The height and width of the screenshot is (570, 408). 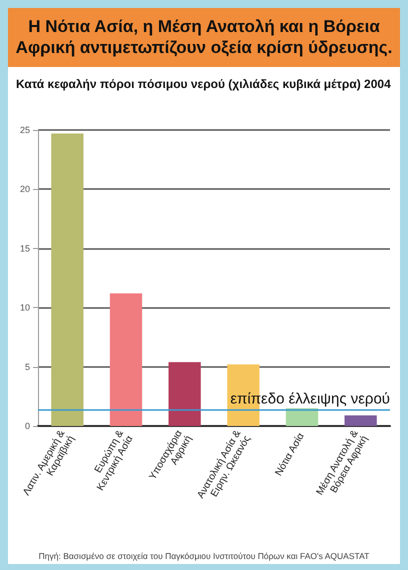 What do you see at coordinates (25, 189) in the screenshot?
I see `y-tick-label: 20` at bounding box center [25, 189].